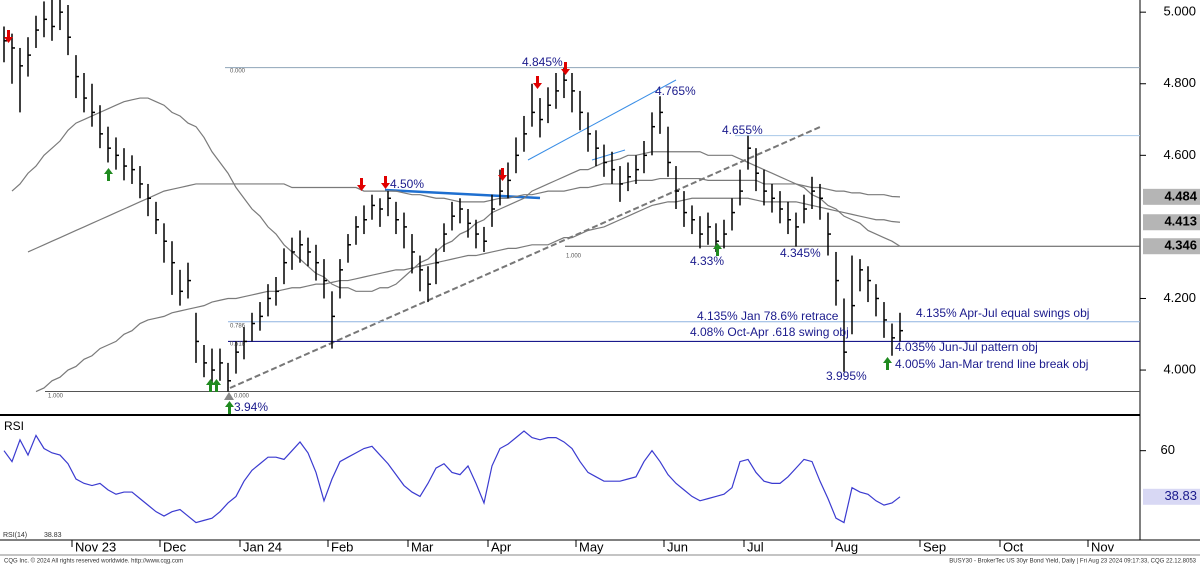 Image resolution: width=1200 pixels, height=565 pixels. I want to click on x-tick-label: May, so click(591, 546).